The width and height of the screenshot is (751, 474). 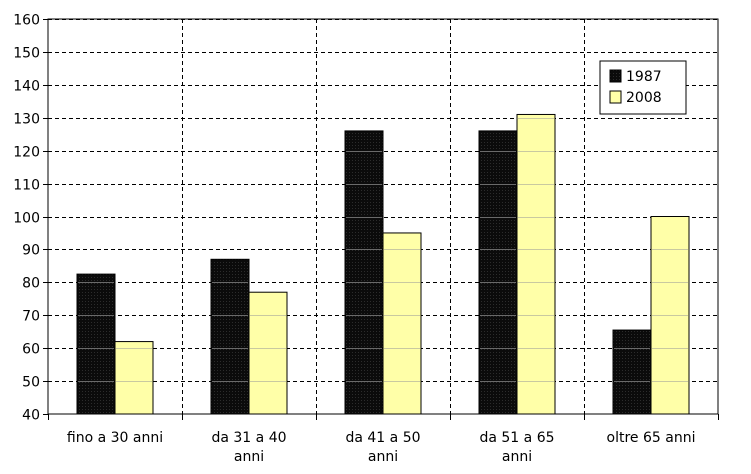 What do you see at coordinates (248, 438) in the screenshot?
I see `x-tick-label-line: da 31 a 40` at bounding box center [248, 438].